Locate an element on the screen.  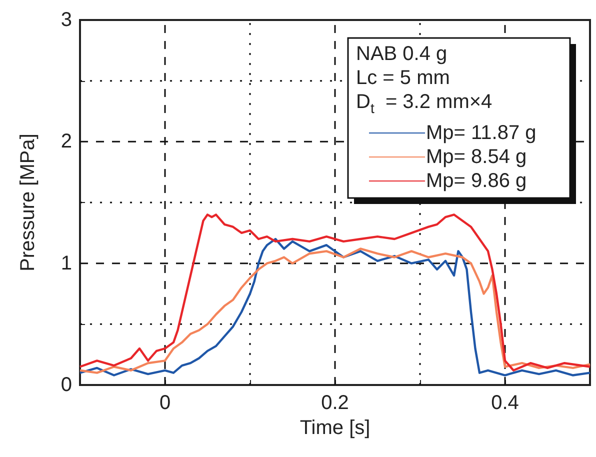
legend-label: Mp= 11.87 g is located at coordinates (481, 133).